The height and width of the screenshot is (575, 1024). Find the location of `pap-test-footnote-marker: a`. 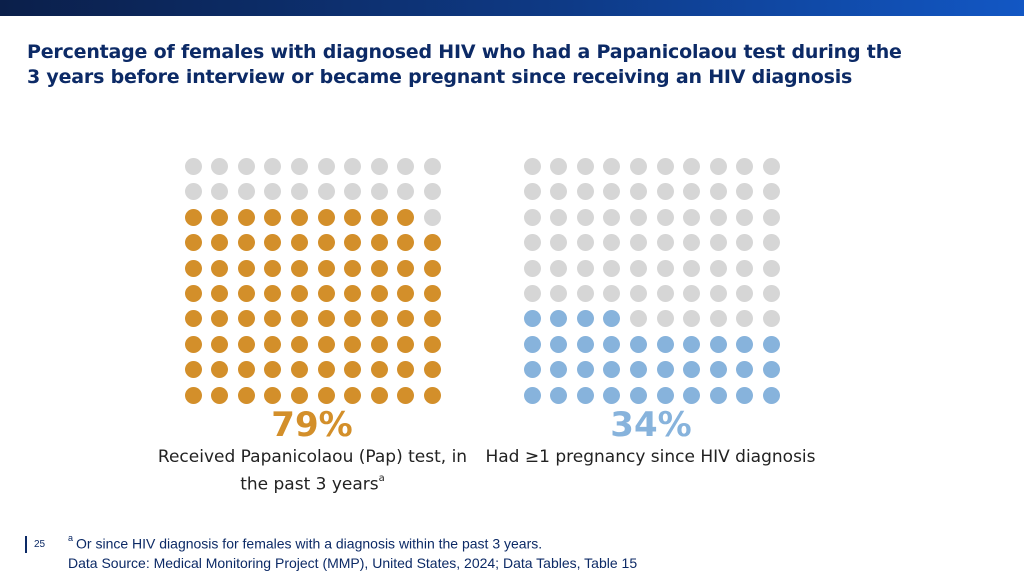

pap-test-footnote-marker: a is located at coordinates (381, 478).